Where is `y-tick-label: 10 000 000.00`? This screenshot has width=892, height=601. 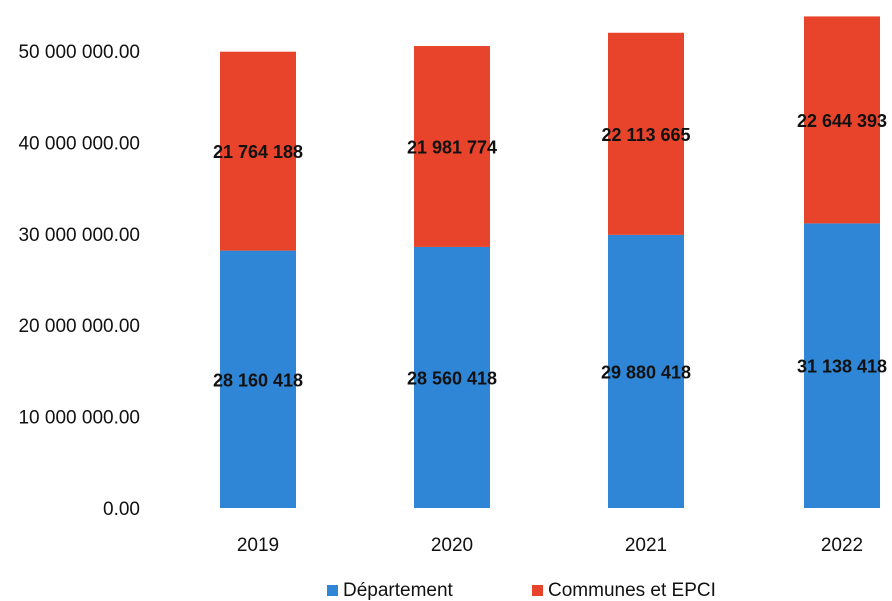
y-tick-label: 10 000 000.00 is located at coordinates (79, 418).